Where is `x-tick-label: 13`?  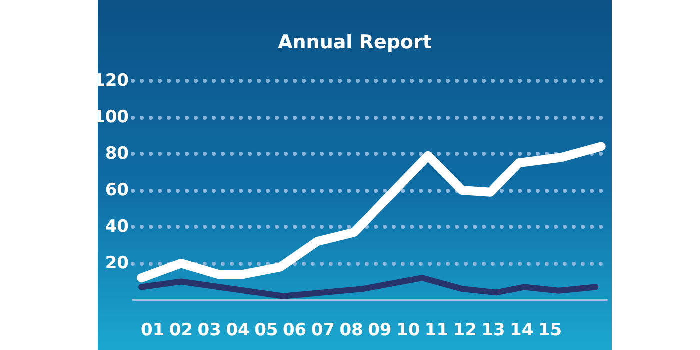
x-tick-label: 13 is located at coordinates (494, 330).